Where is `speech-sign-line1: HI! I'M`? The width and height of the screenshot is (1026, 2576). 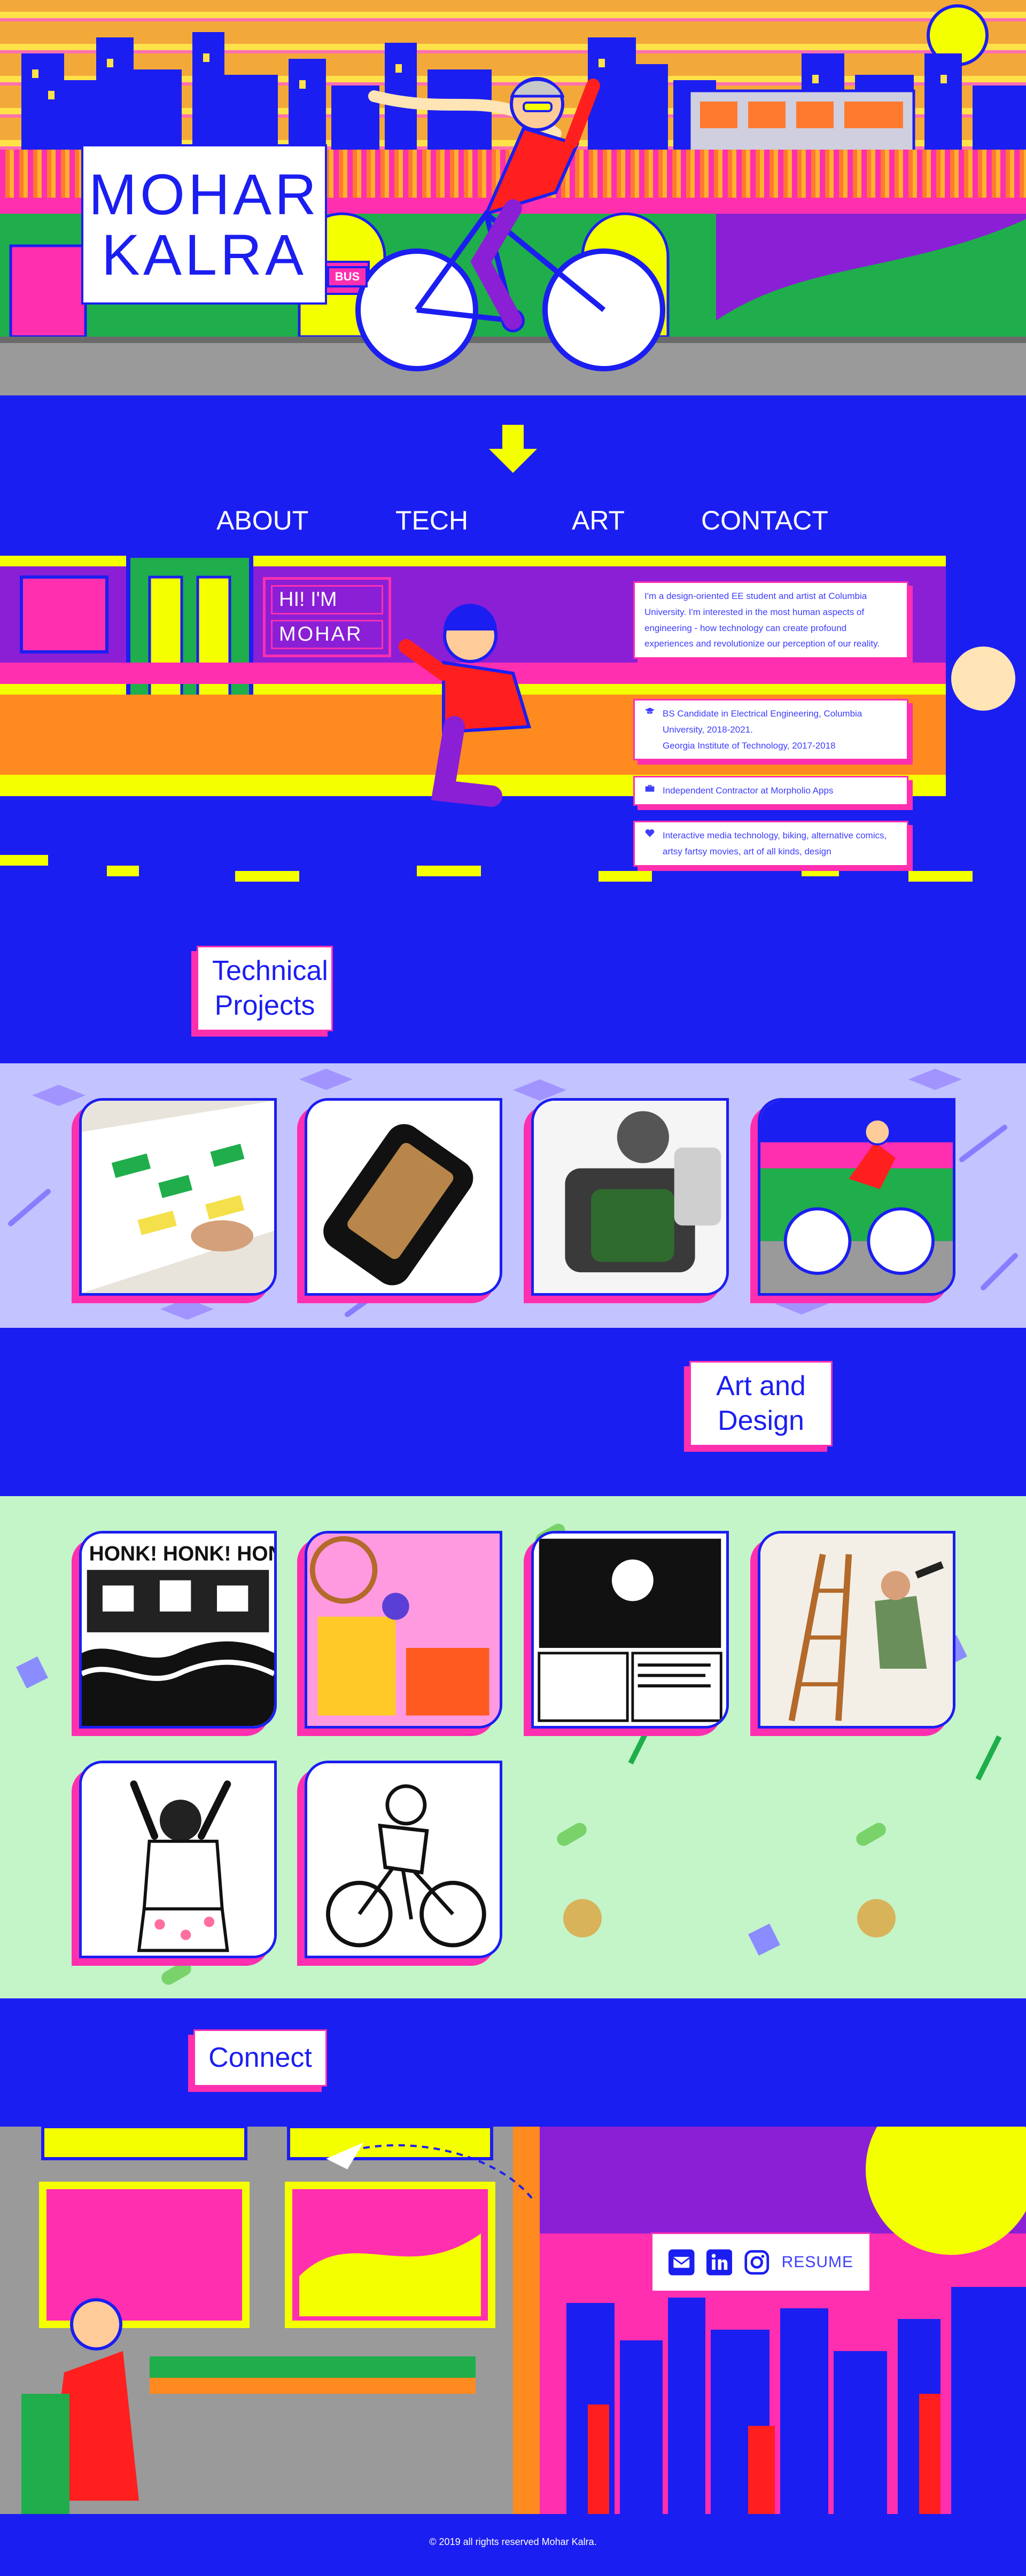
speech-sign-line1: HI! I'M is located at coordinates (327, 599).